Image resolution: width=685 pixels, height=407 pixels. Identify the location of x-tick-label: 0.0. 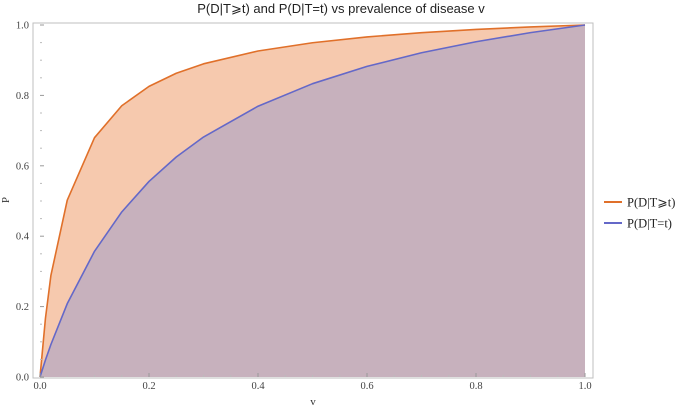
(39, 386).